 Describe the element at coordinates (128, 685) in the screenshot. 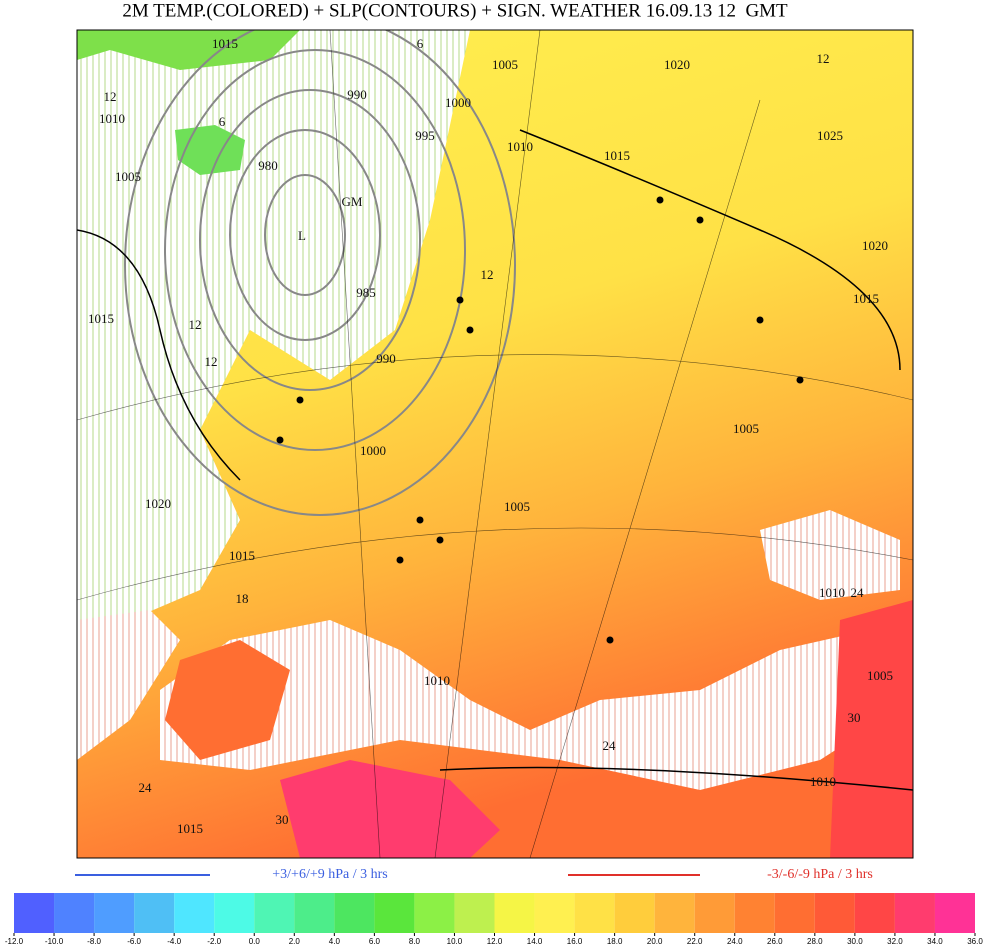

I see `atlantic-south` at that location.